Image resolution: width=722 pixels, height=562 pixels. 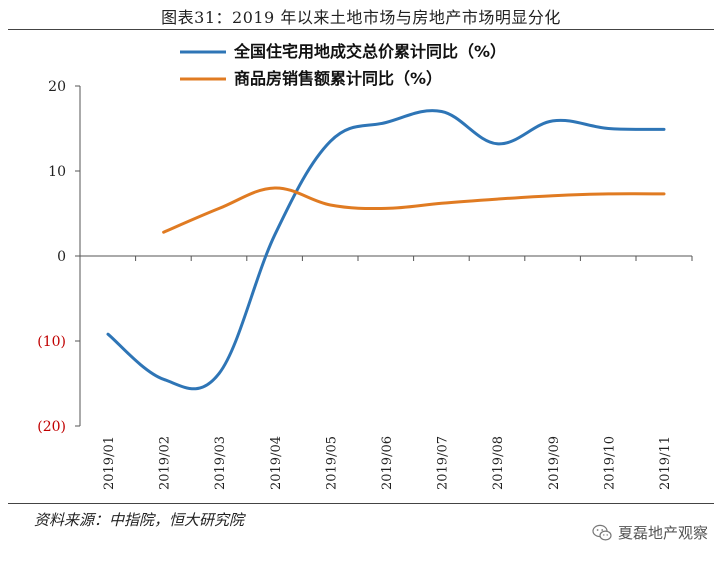 What do you see at coordinates (369, 51) in the screenshot?
I see `legend-label-1: 全国住宅用地成交总价累计同比（%）` at bounding box center [369, 51].